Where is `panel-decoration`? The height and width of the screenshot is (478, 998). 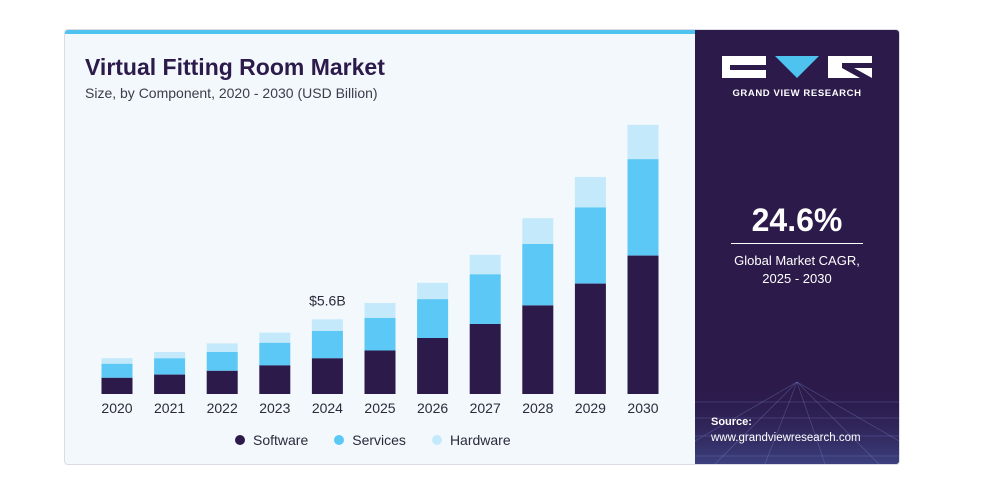 panel-decoration is located at coordinates (797, 422).